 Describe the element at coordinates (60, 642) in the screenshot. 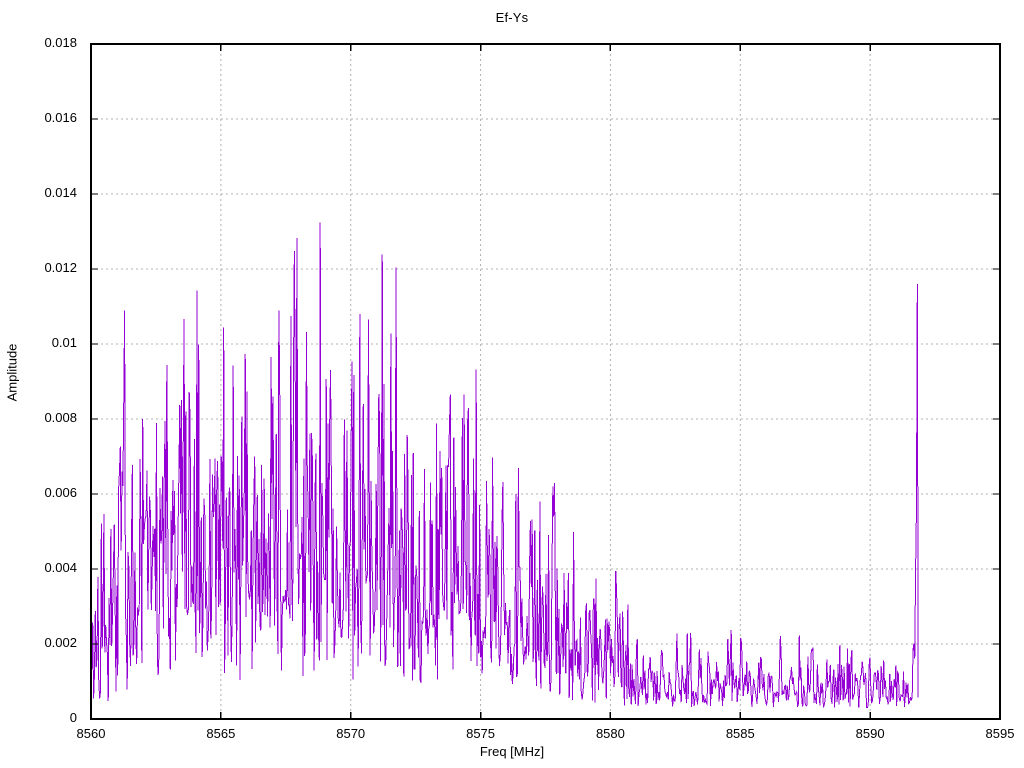

I see `y-tick-label: 0.002` at that location.